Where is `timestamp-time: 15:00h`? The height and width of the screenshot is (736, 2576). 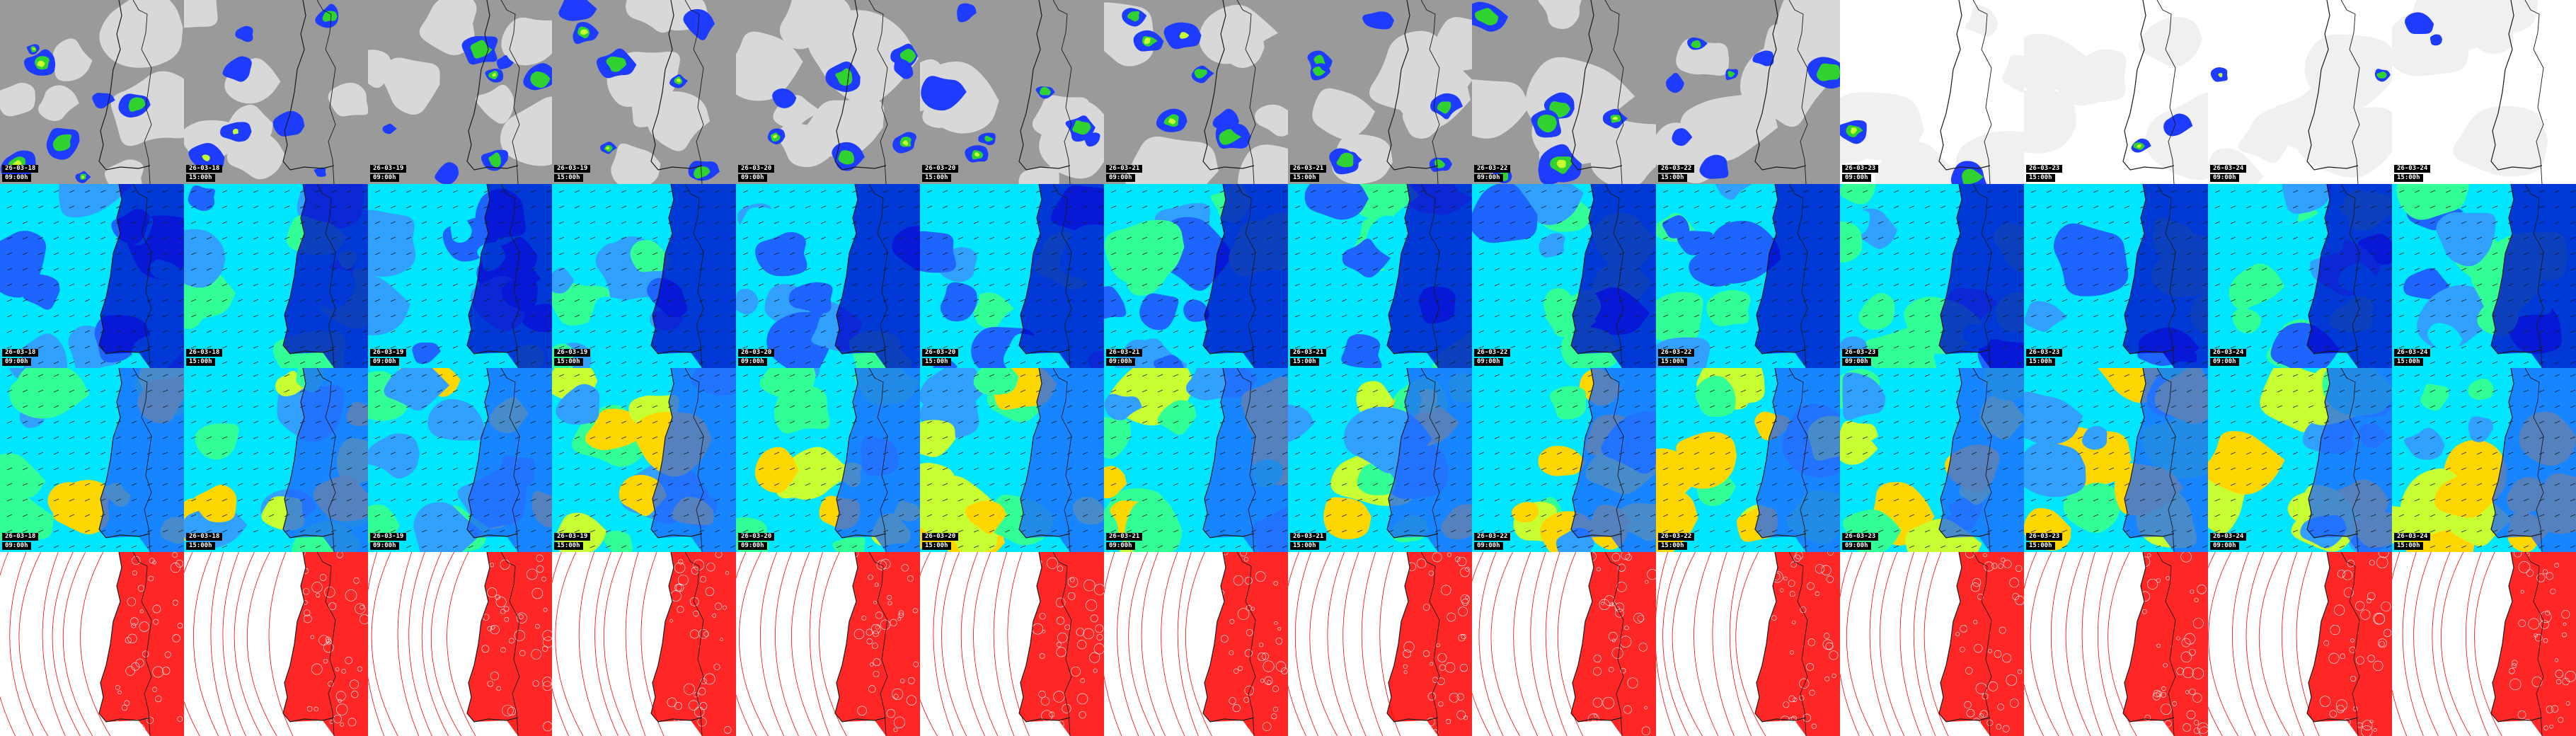
timestamp-time: 15:00h is located at coordinates (568, 178).